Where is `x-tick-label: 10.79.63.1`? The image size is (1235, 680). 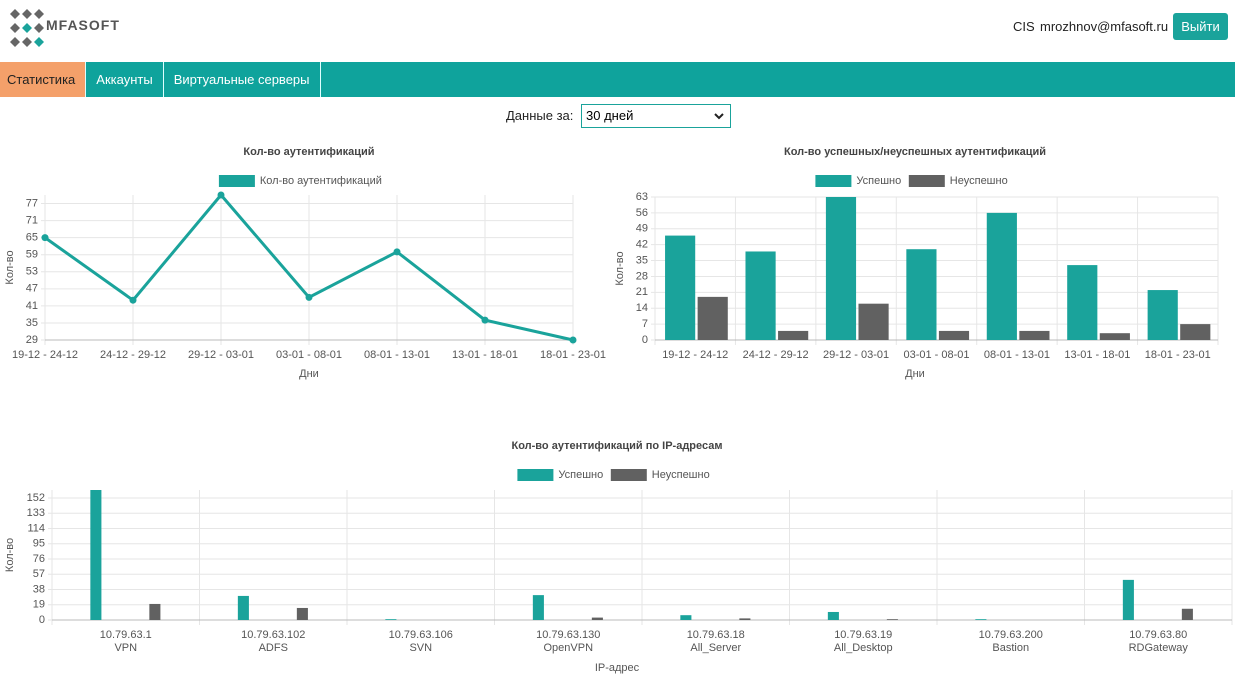 x-tick-label: 10.79.63.1 is located at coordinates (126, 635).